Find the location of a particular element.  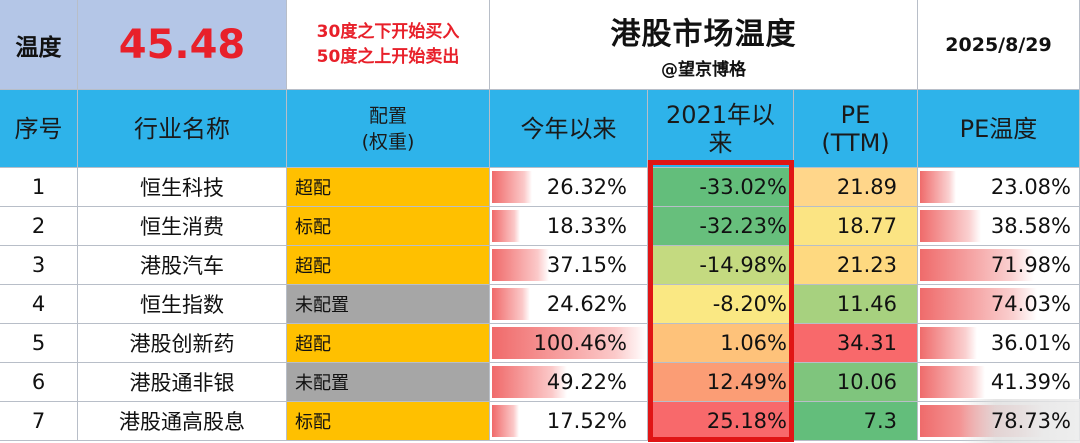

ytd-return-cell: 24.62% is located at coordinates (569, 304).